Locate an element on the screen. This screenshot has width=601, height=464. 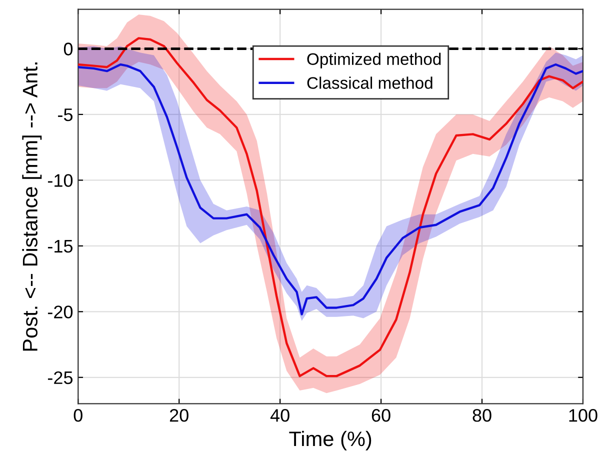
y-tick-label: -20 is located at coordinates (60, 312).